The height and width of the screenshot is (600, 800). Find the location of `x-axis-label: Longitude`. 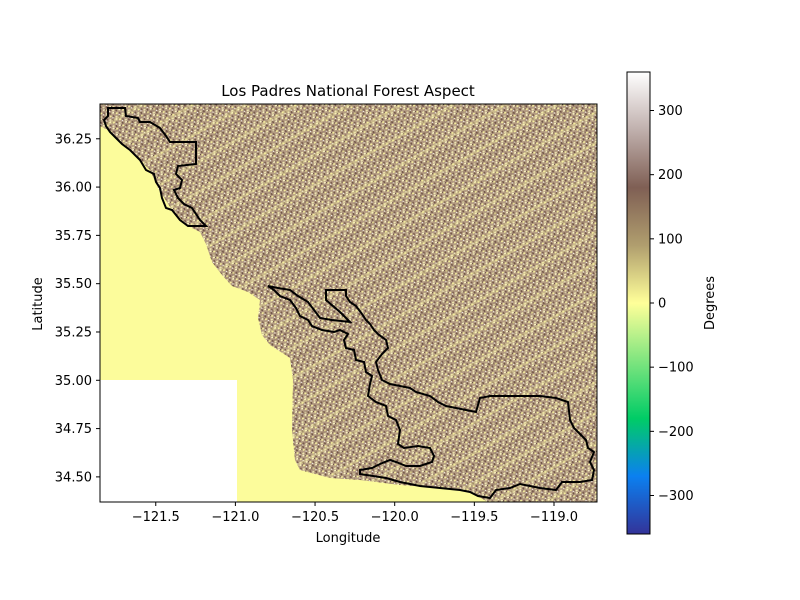

x-axis-label: Longitude is located at coordinates (348, 538).